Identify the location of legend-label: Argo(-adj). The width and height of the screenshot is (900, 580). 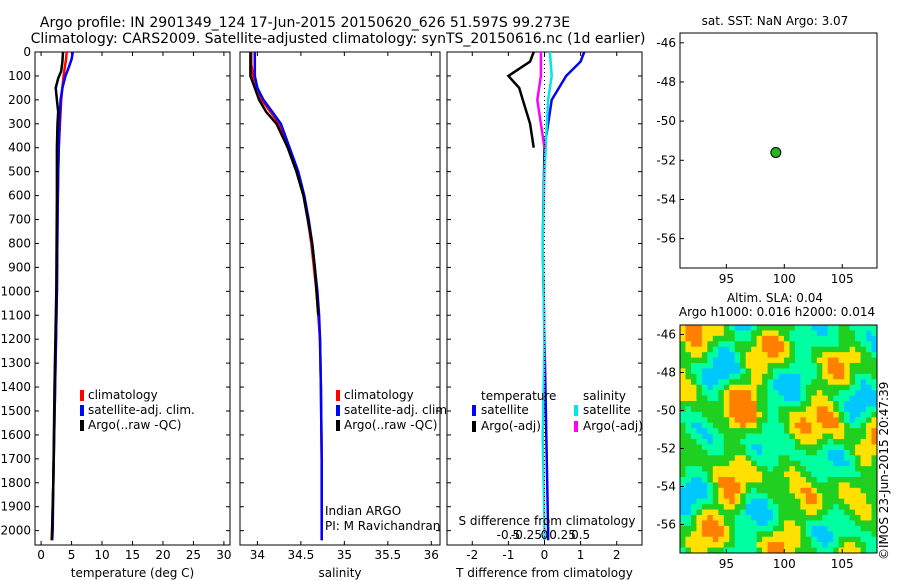
(613, 426).